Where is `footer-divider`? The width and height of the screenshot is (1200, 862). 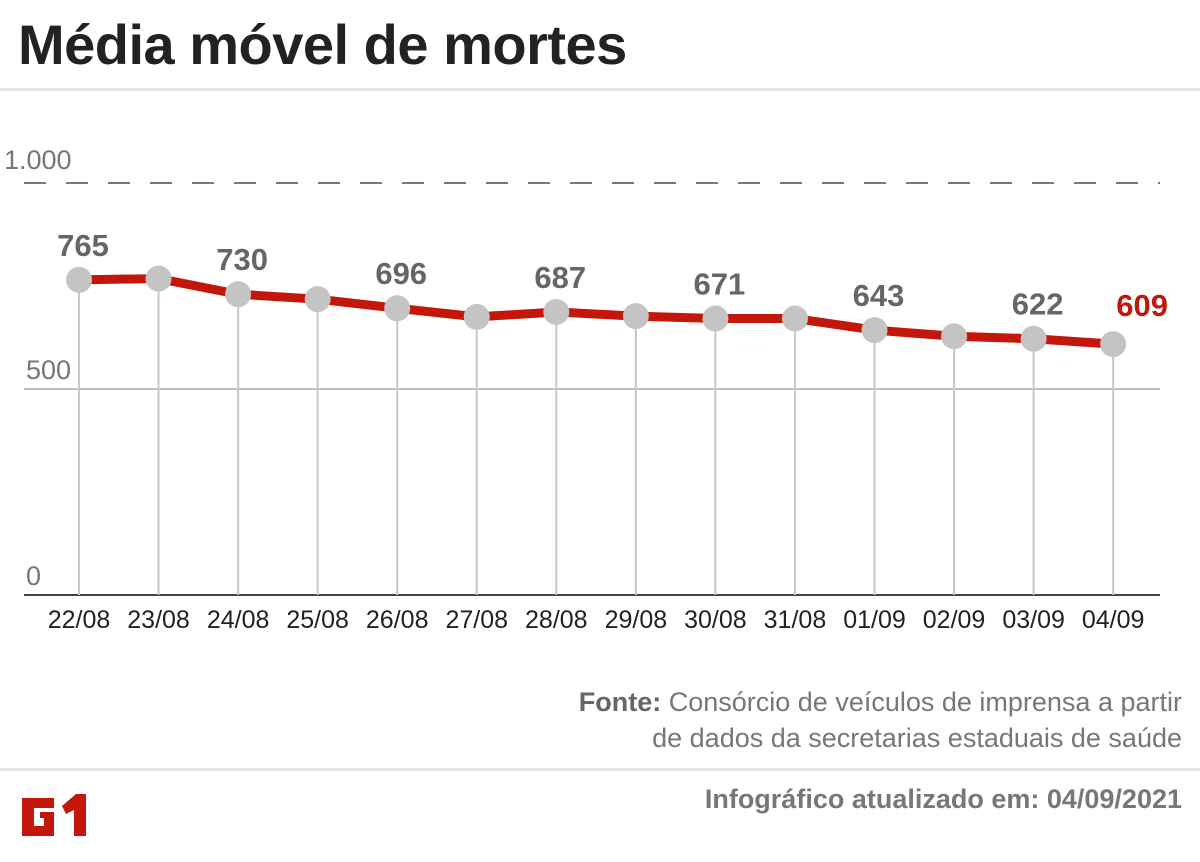
footer-divider is located at coordinates (600, 769).